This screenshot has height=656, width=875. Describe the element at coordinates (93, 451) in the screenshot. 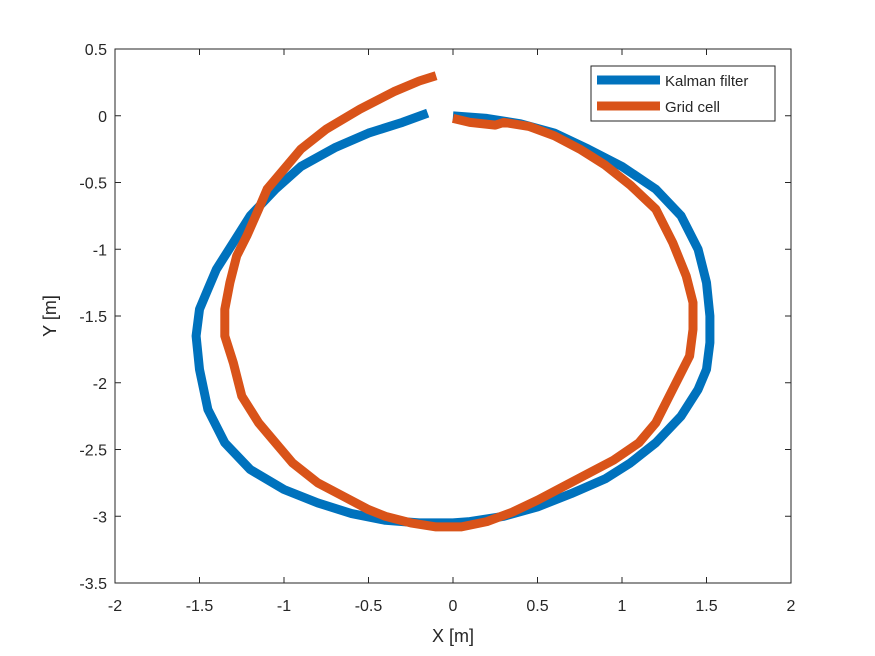

I see `y-tick-label: -2.5` at that location.